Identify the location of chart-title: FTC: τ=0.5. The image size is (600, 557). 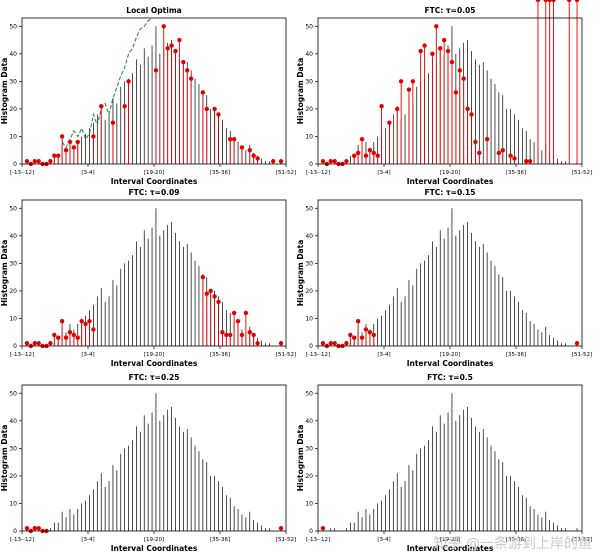
(450, 377).